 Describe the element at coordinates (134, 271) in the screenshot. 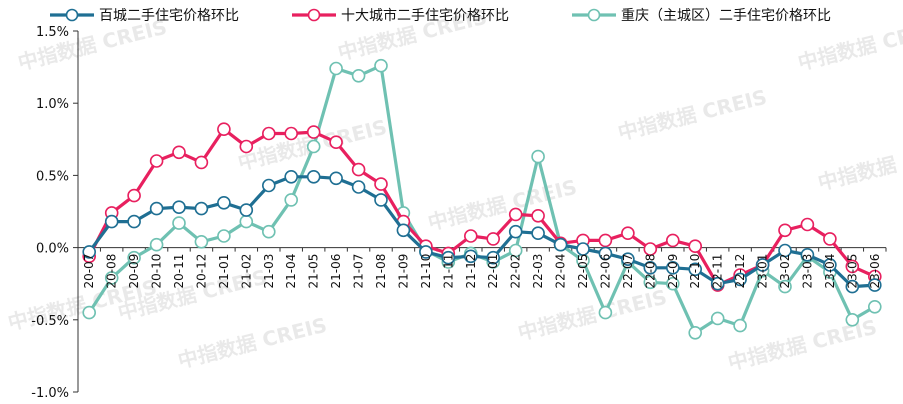

I see `x-tick-label: 20-09` at that location.